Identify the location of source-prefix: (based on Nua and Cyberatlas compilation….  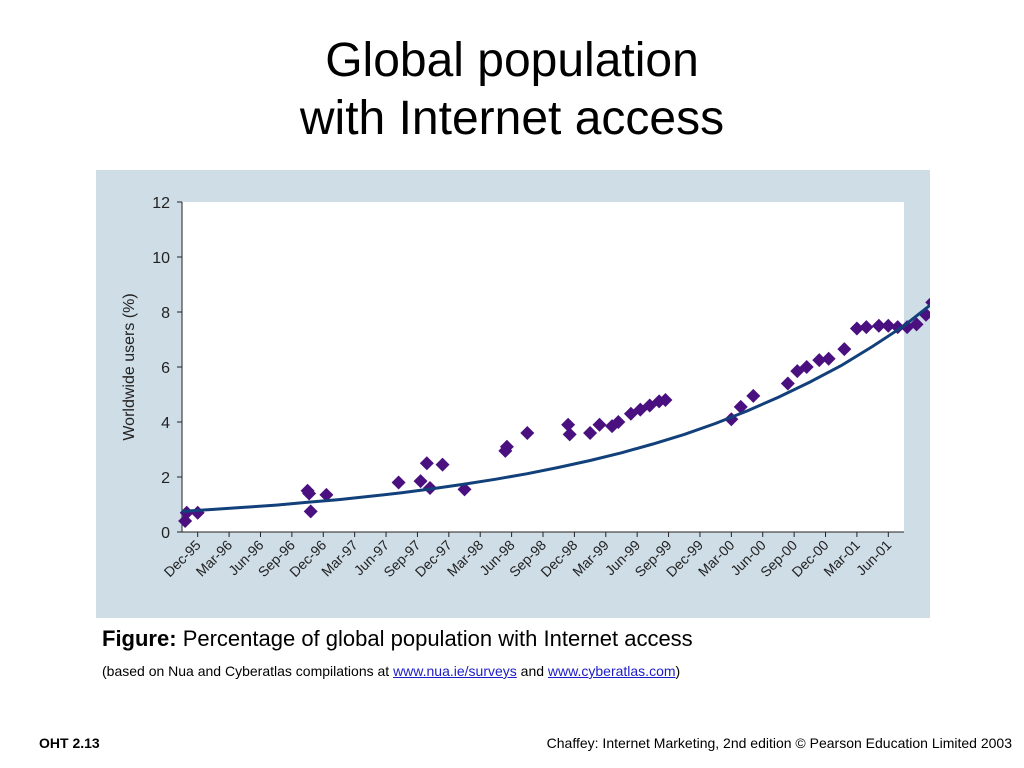
(248, 671).